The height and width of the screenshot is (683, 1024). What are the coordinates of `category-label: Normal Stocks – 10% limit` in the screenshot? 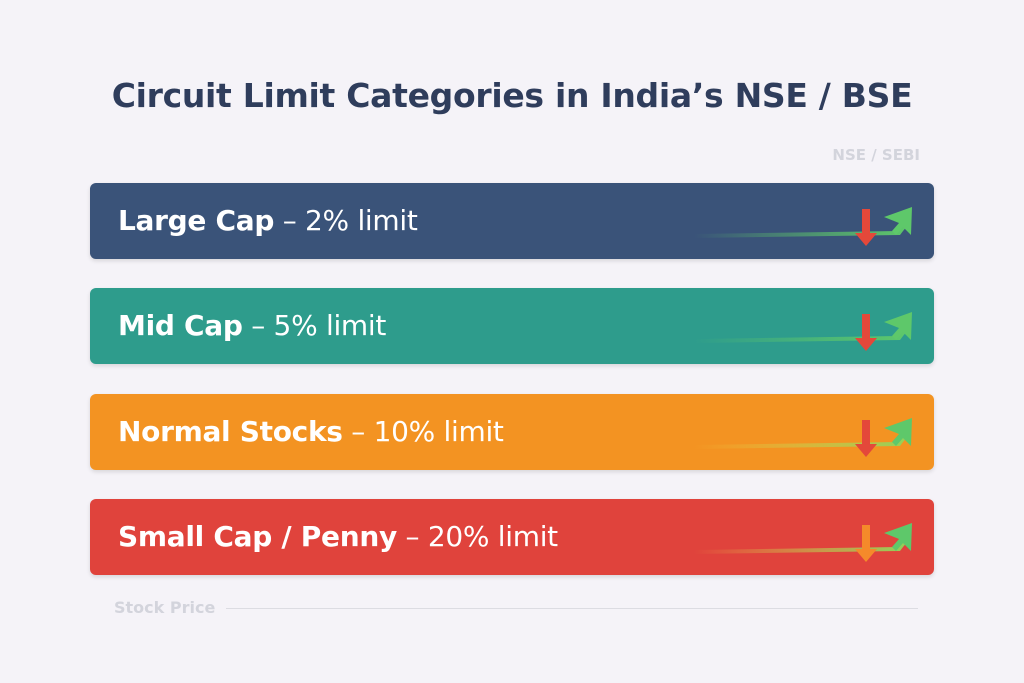 It's located at (311, 431).